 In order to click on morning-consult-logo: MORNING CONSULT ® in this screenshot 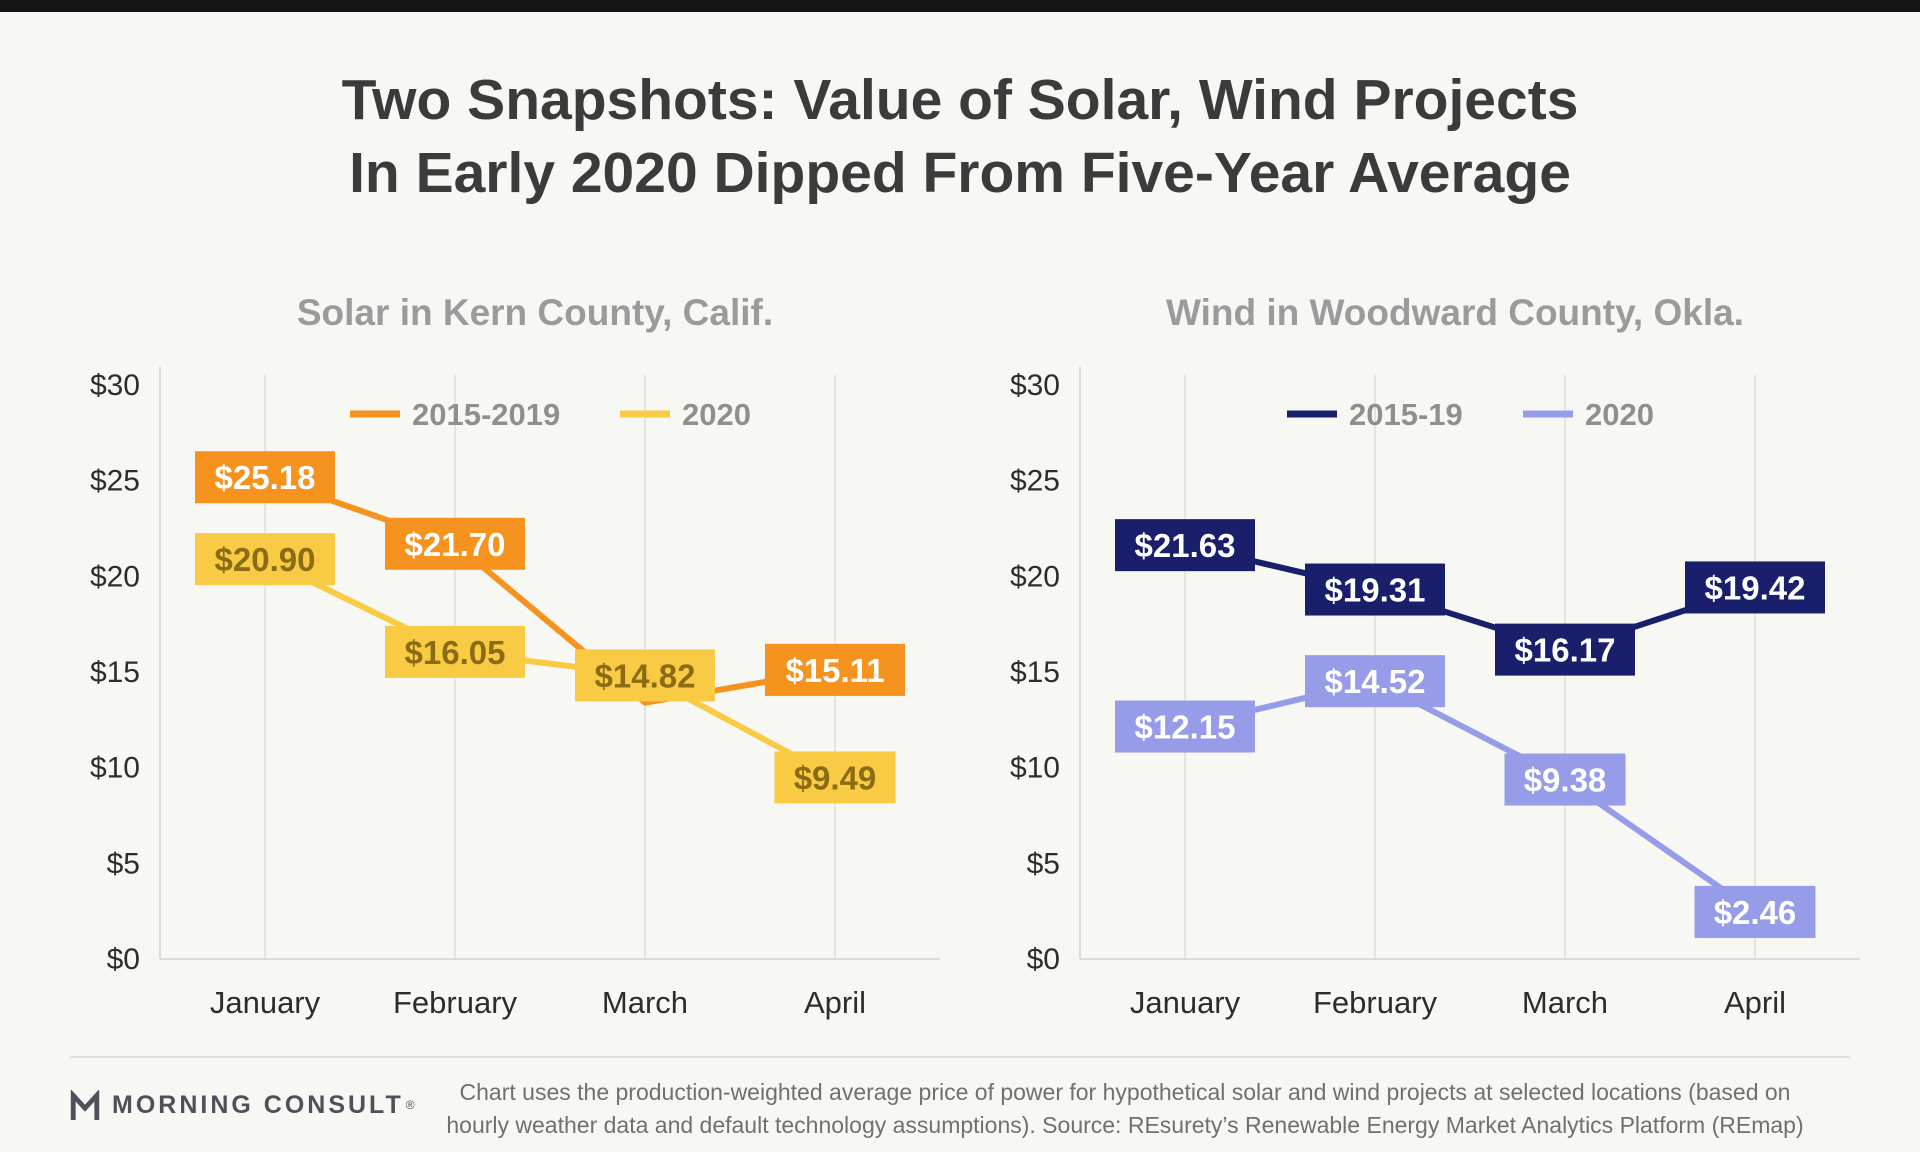, I will do `click(242, 1105)`.